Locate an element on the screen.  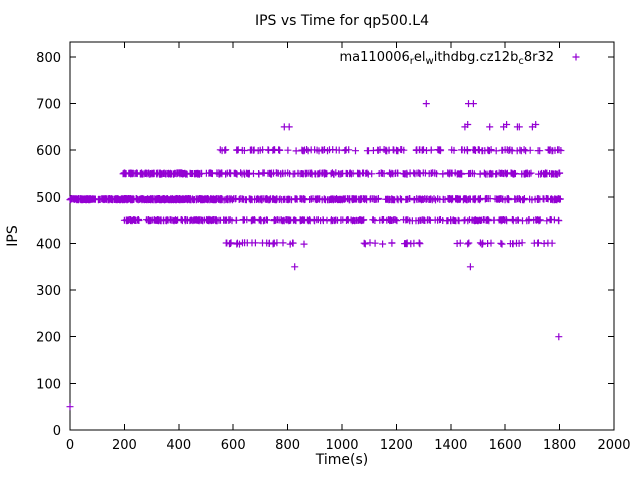
y-tick-label: 0 is located at coordinates (57, 431).